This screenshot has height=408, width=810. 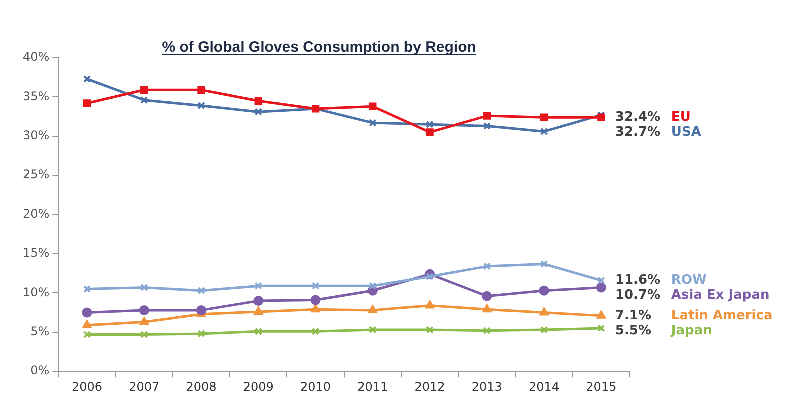 I want to click on x-tick-label: 2013, so click(x=487, y=387).